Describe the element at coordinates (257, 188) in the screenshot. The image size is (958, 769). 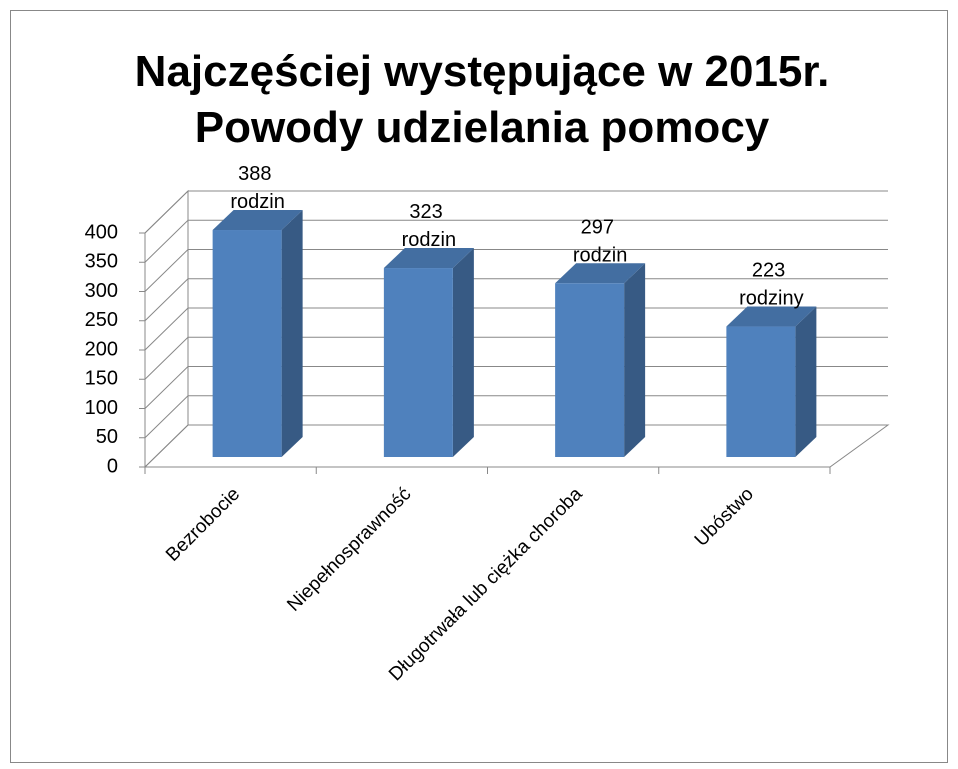
I see `data-label: 388 rodzin` at that location.